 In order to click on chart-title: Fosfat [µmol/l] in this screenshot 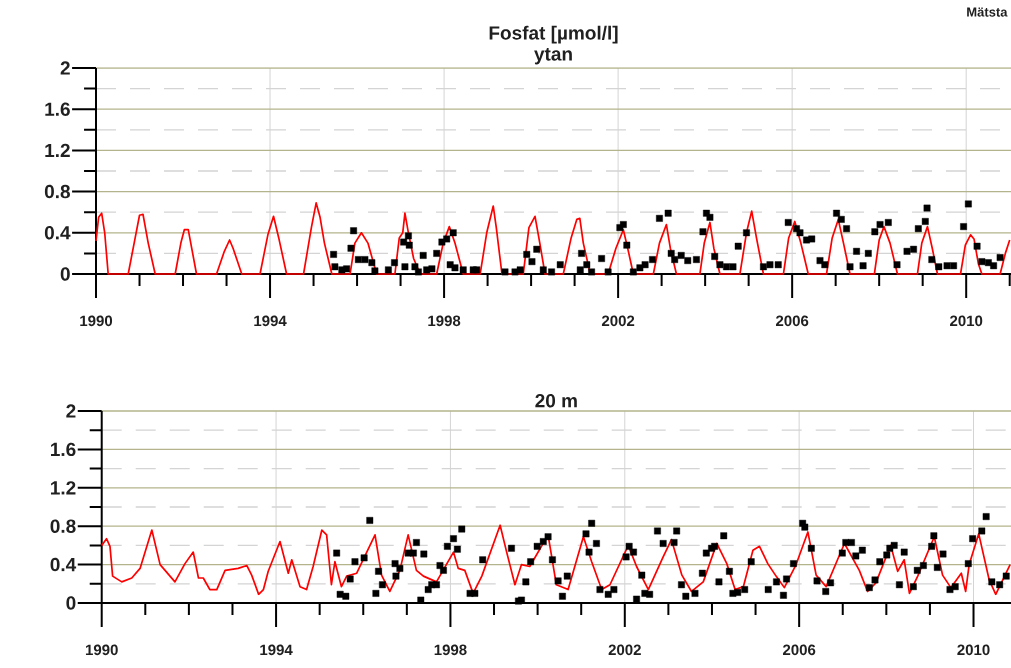, I will do `click(553, 34)`.